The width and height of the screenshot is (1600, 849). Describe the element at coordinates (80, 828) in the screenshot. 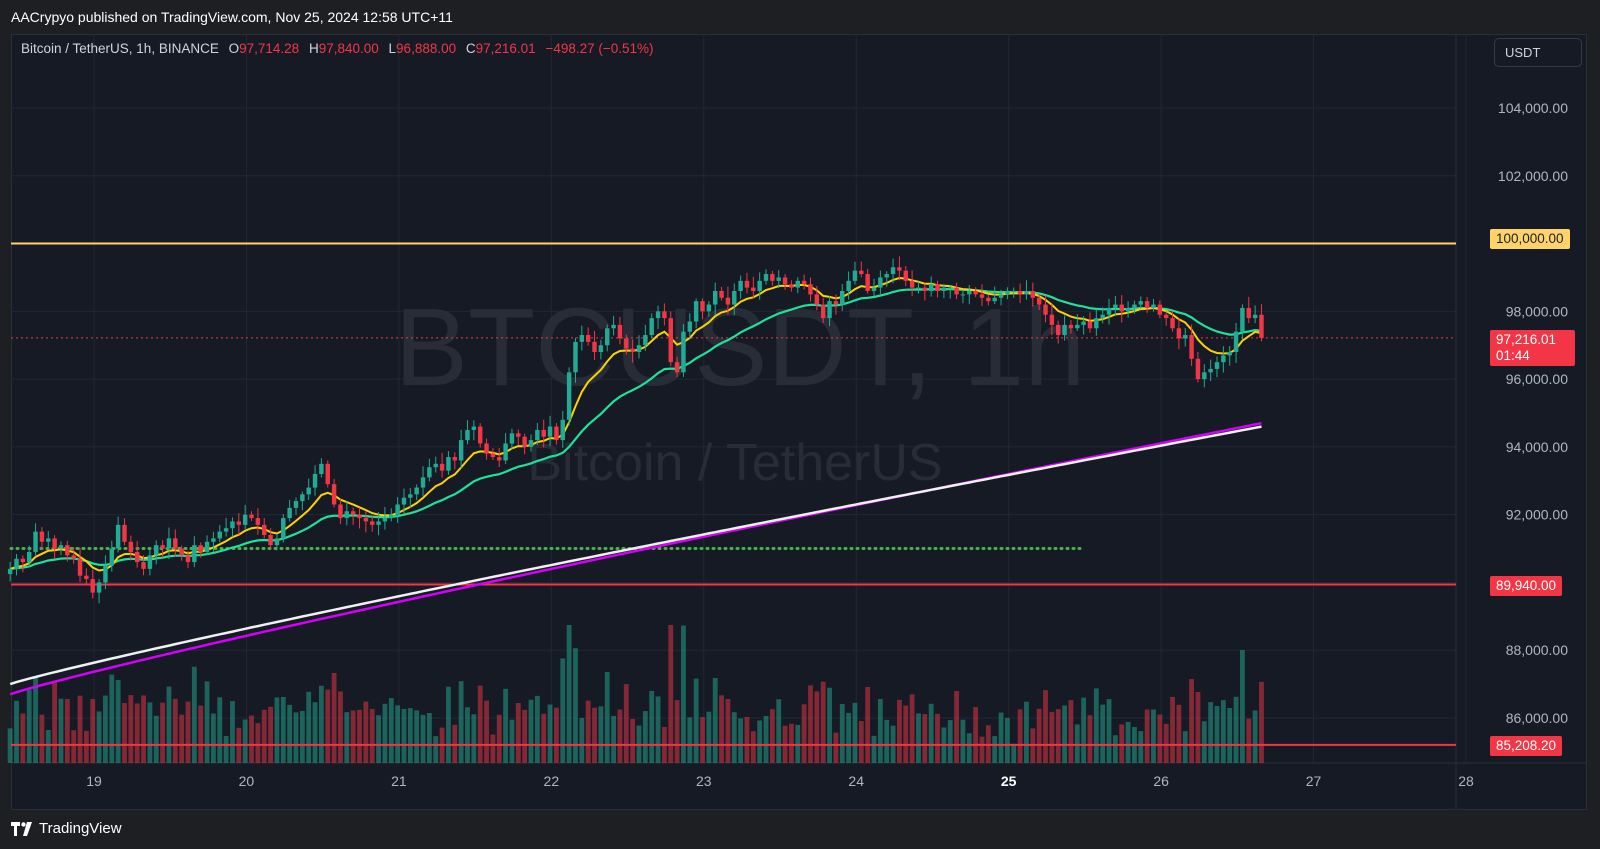

I see `brand-name: TradingView` at that location.